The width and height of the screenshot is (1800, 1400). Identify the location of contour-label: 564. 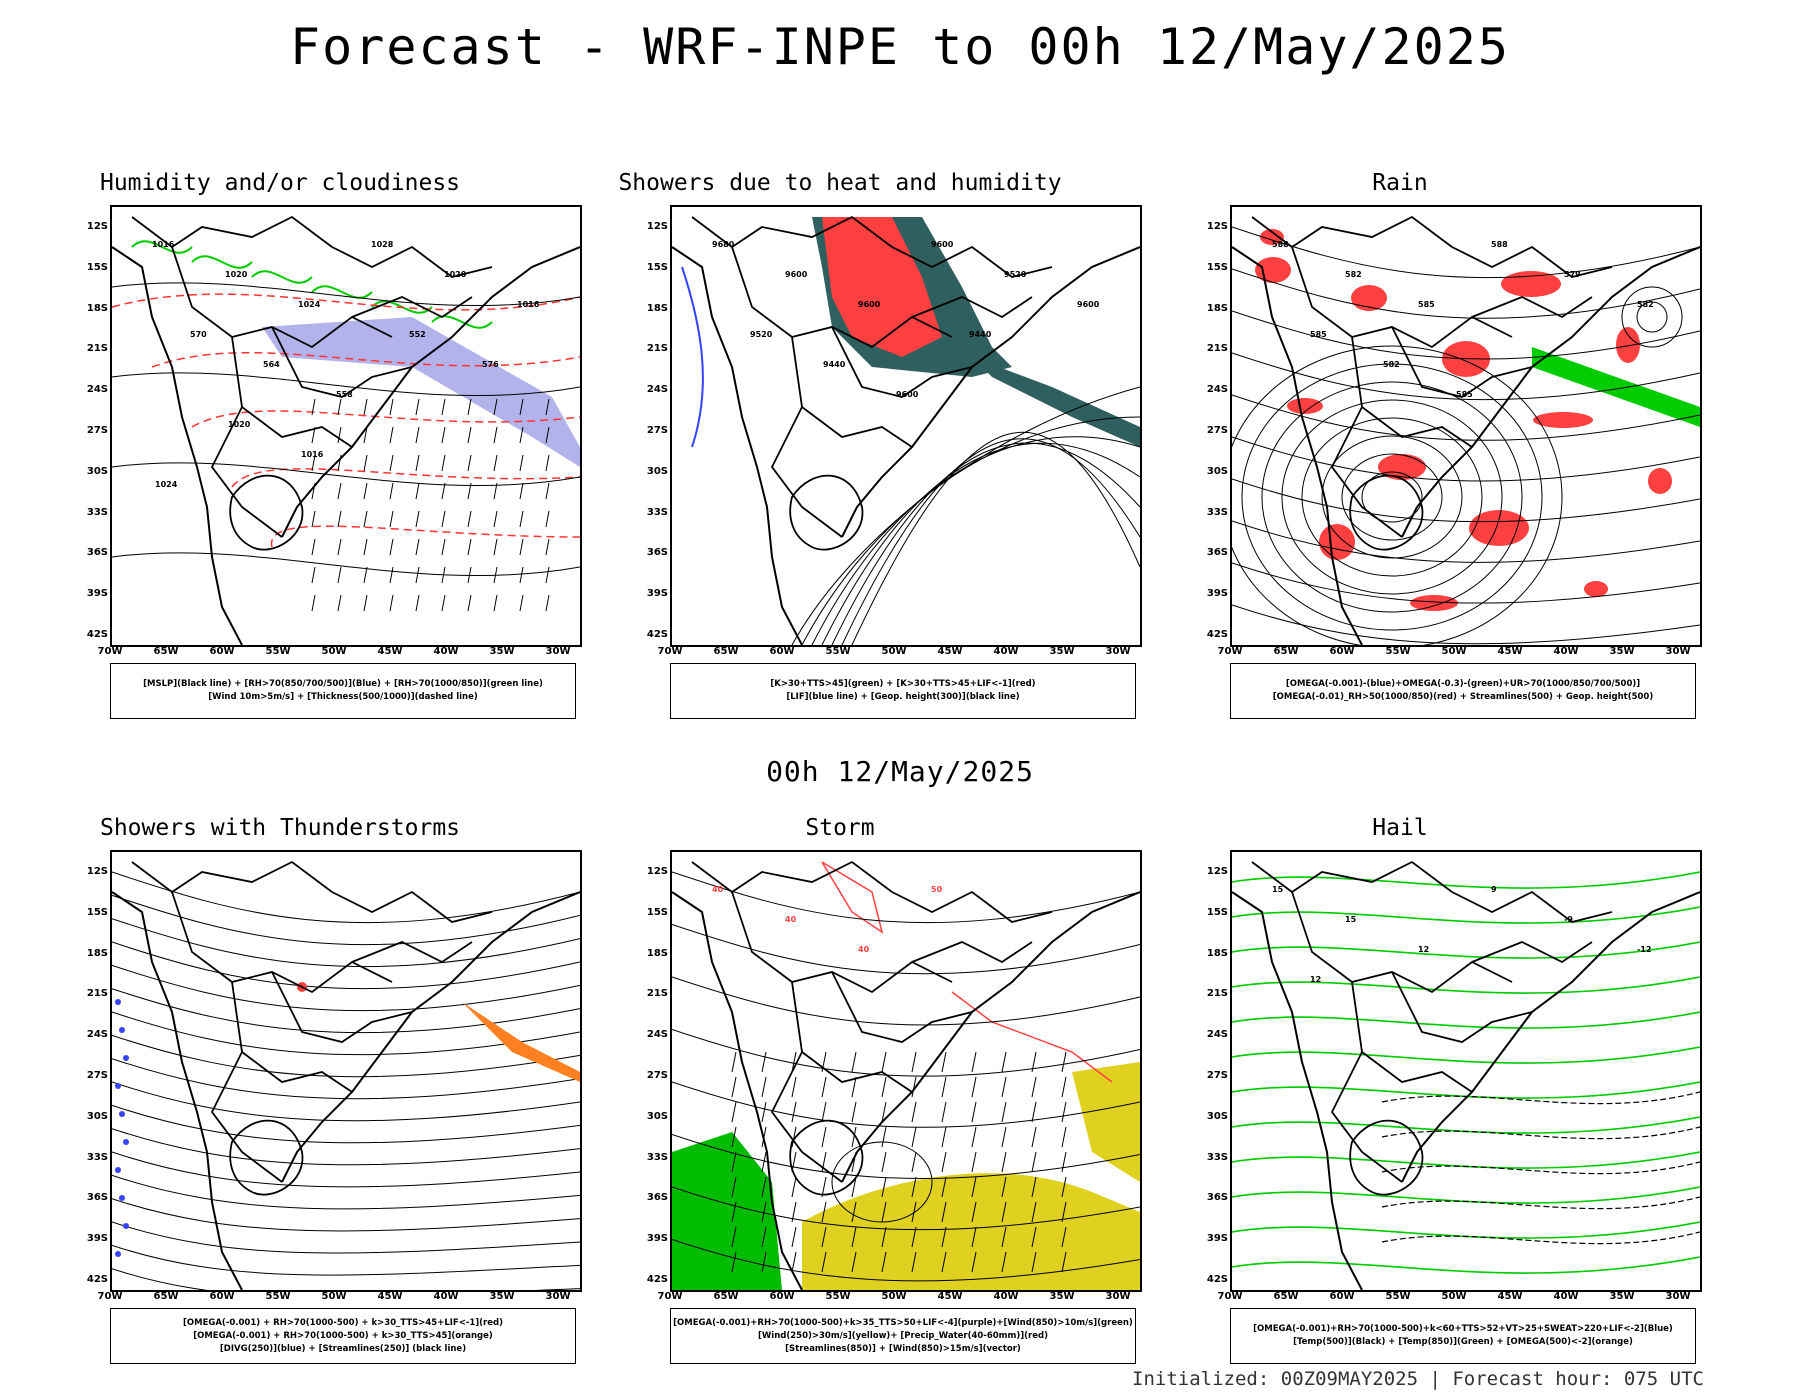
(271, 364).